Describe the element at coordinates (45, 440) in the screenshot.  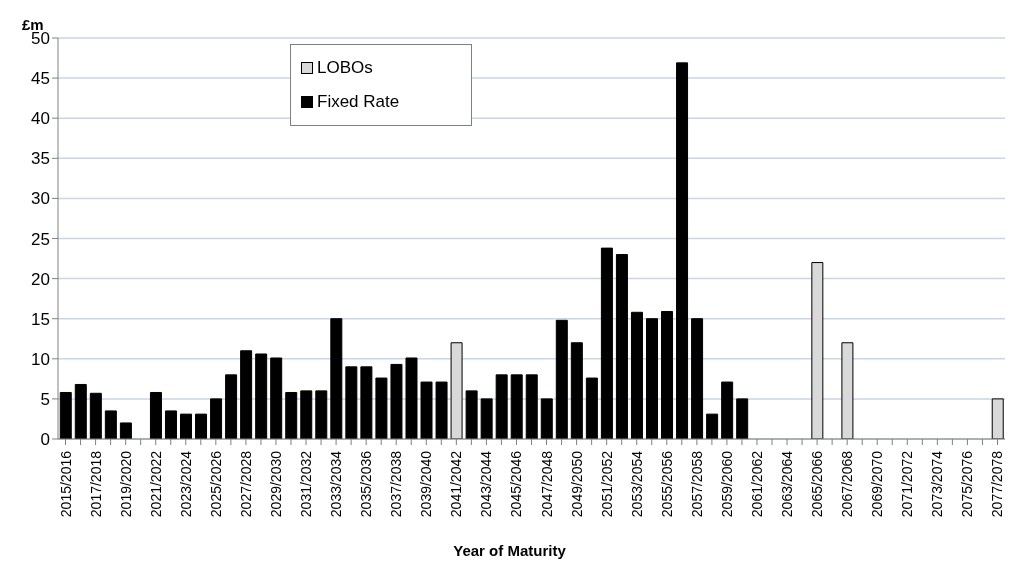
I see `y-tick-label: 0` at that location.